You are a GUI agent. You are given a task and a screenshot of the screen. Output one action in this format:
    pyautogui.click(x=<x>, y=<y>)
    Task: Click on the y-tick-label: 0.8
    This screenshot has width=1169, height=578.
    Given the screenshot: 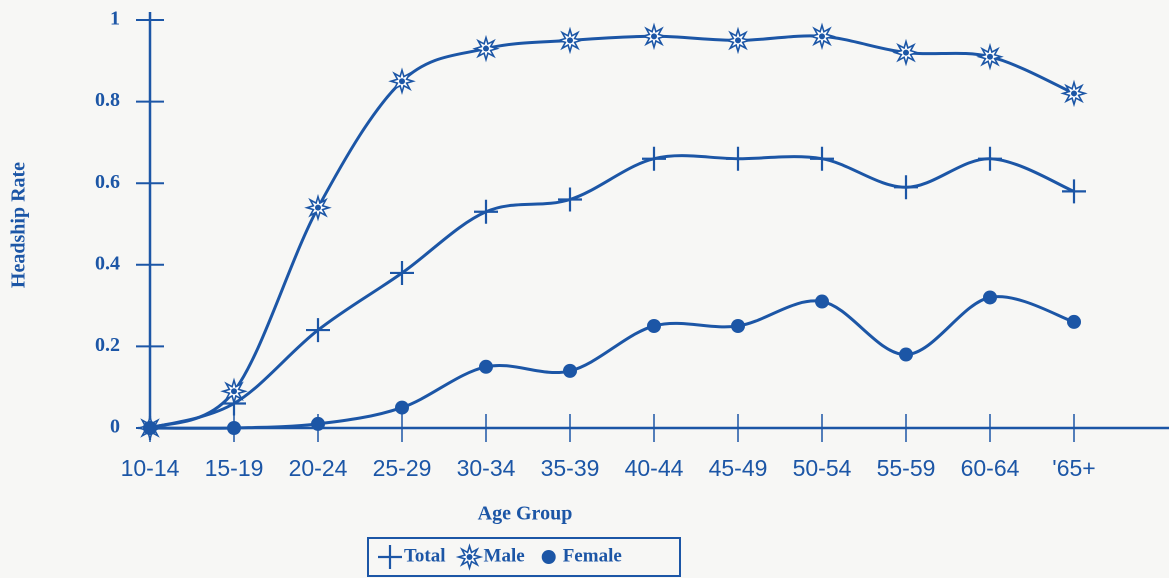 What is the action you would take?
    pyautogui.click(x=107, y=100)
    